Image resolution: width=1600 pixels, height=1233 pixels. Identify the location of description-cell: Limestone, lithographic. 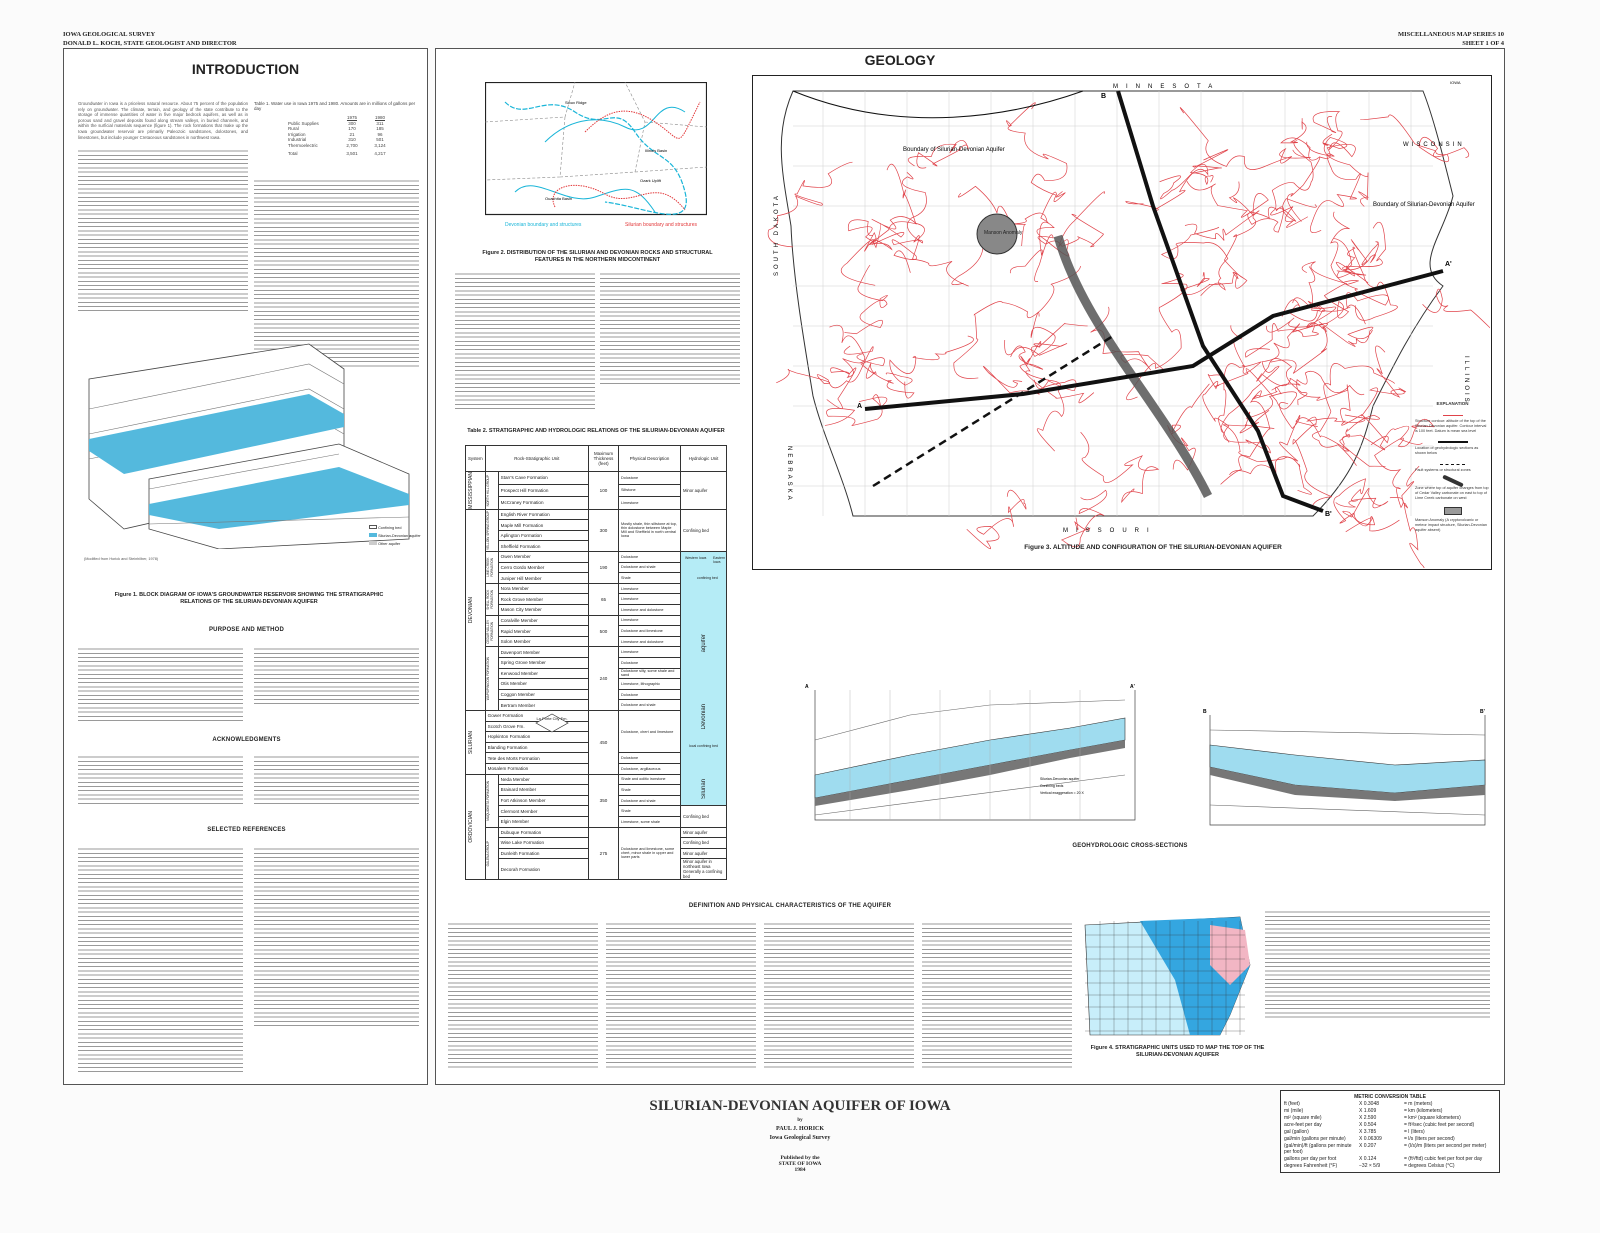
(649, 684).